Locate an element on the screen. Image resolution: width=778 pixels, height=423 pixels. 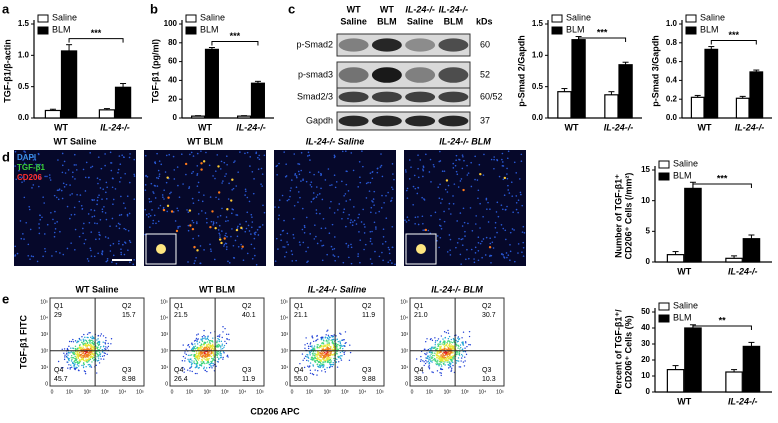
flow-x-tick: 0 is located at coordinates (52, 392).